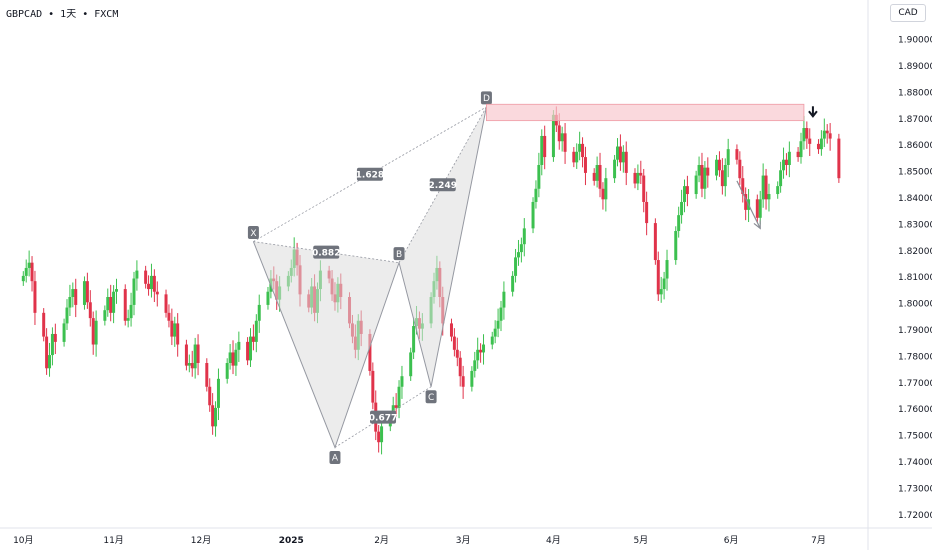 This screenshot has height=550, width=932. I want to click on time-tick-label: 5月, so click(640, 540).